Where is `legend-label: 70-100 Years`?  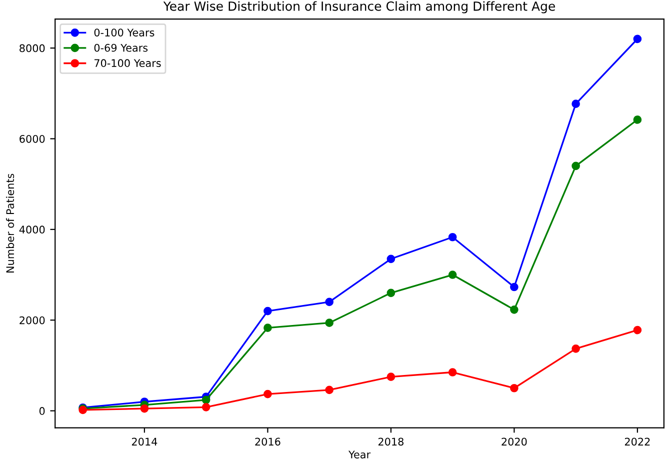
legend-label: 70-100 Years is located at coordinates (127, 63).